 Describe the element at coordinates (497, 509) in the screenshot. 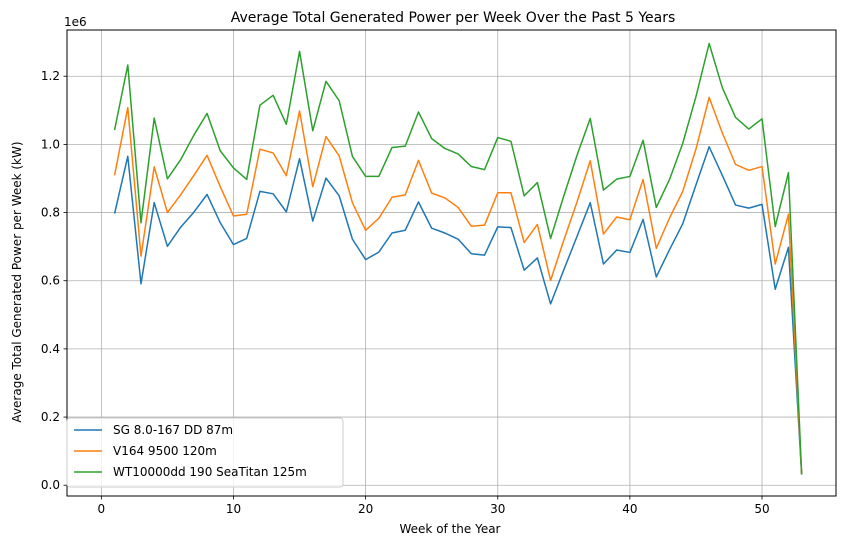

I see `x-tick-label: 30` at that location.